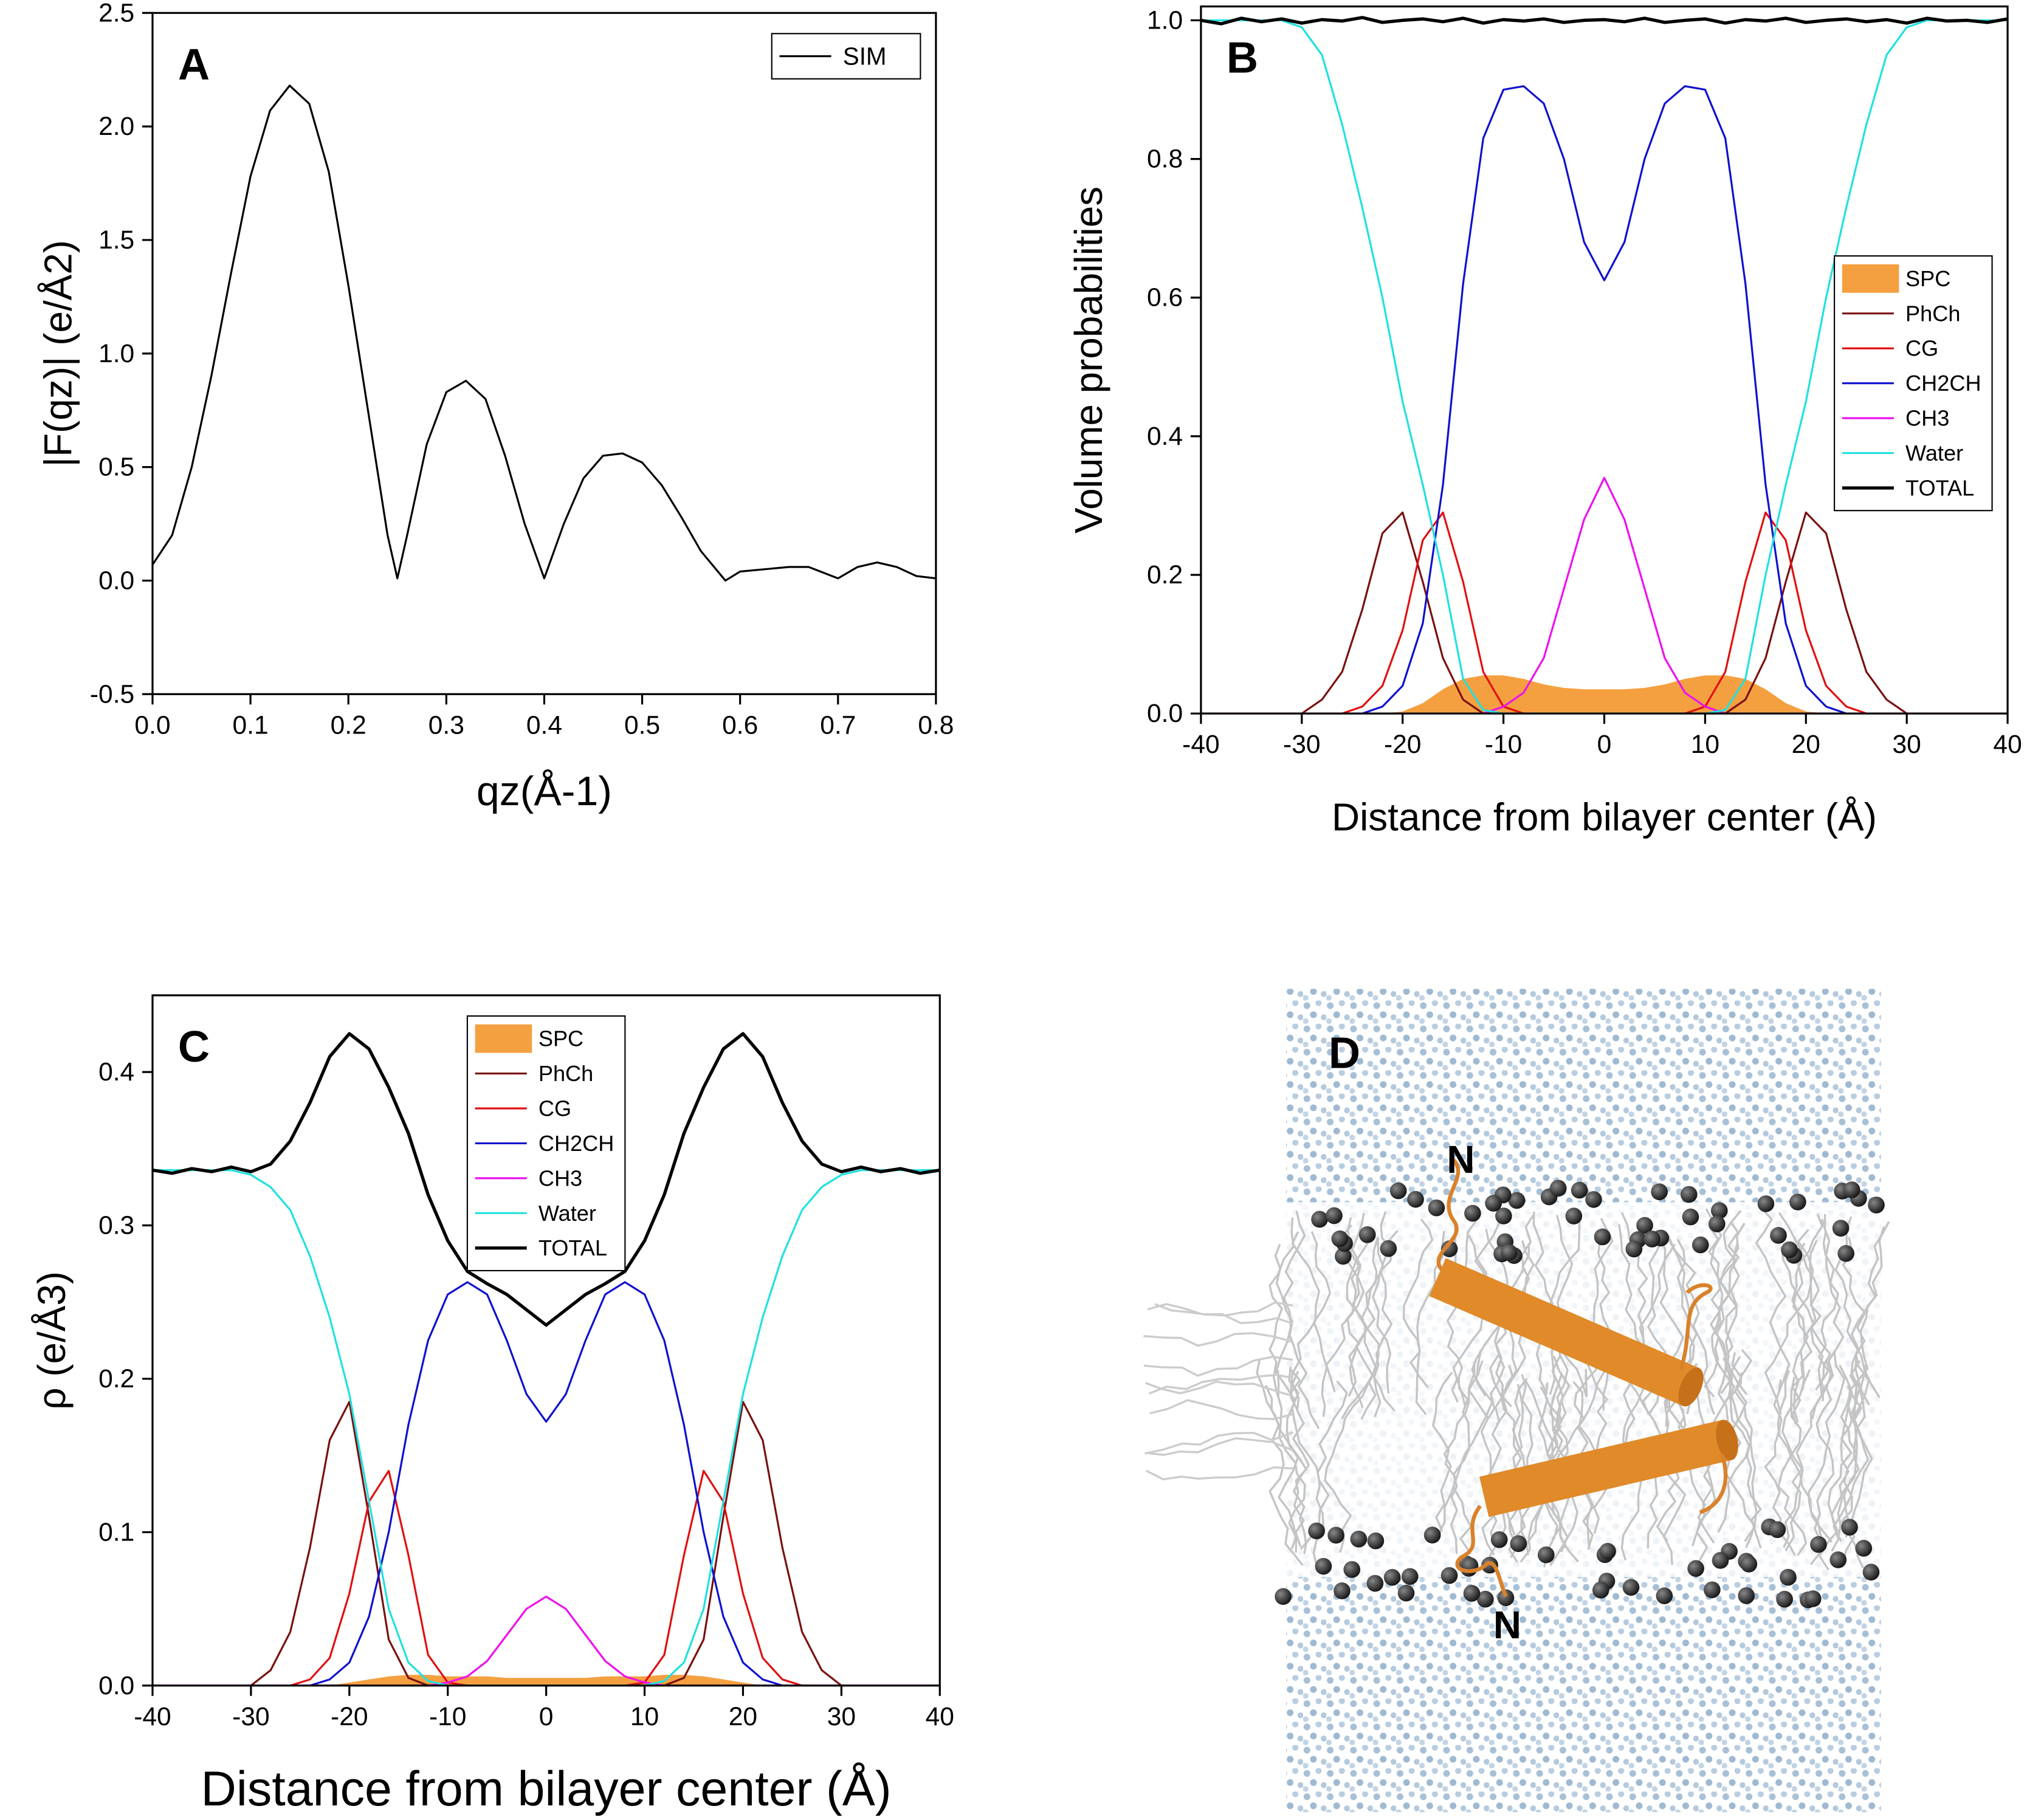 This screenshot has width=2027, height=1820. What do you see at coordinates (740, 725) in the screenshot?
I see `x-tick-label: 0.6` at bounding box center [740, 725].